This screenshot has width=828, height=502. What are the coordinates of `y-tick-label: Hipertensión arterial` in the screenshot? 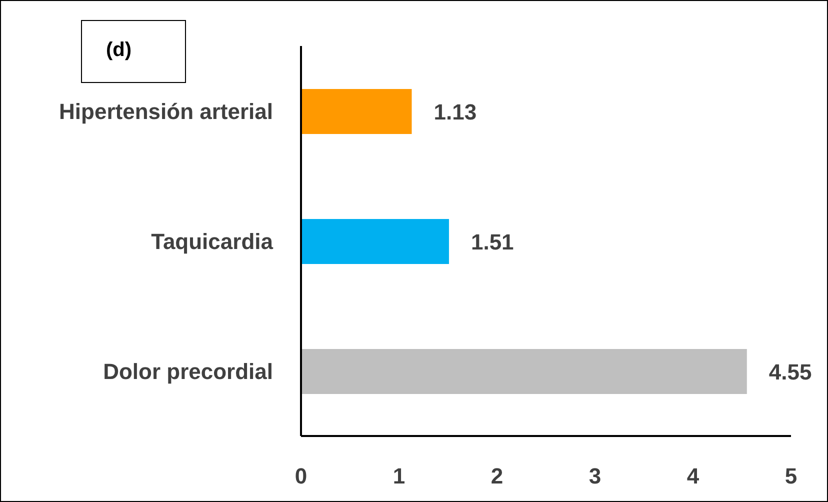 It's located at (166, 111).